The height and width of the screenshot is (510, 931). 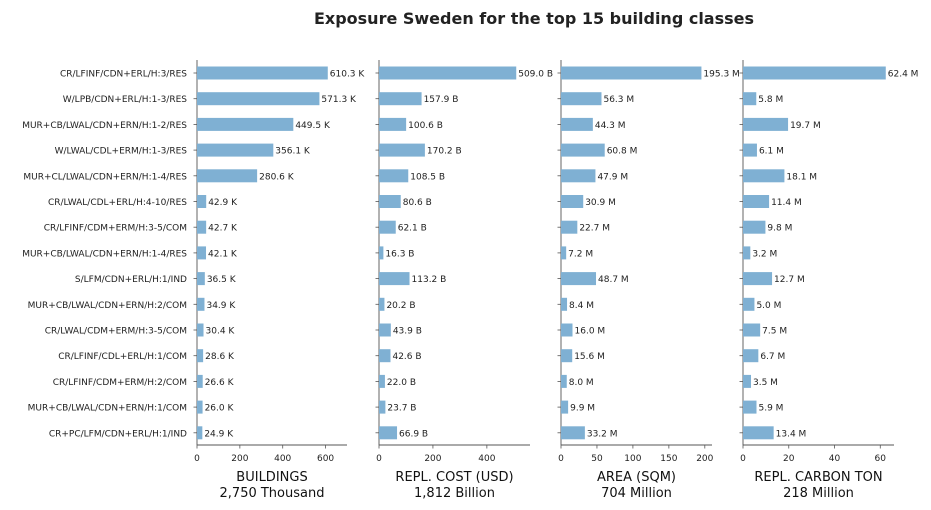 I want to click on bar-value-label: 9.9 M, so click(x=582, y=409).